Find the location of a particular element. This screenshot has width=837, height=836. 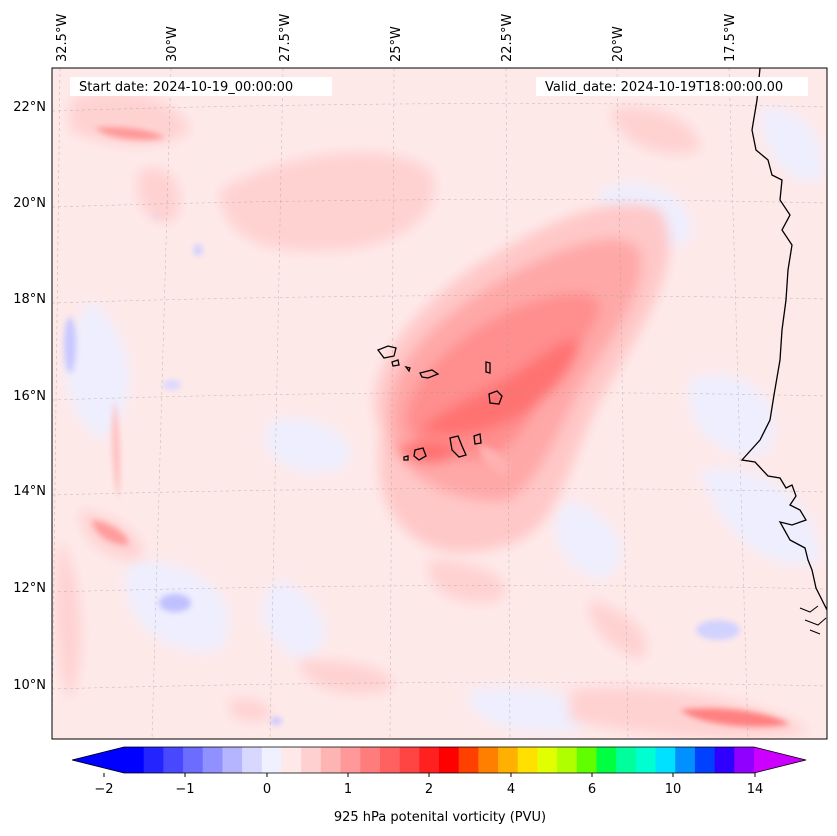

start-date-label: Start date: 2024-10-19_00:00:00 is located at coordinates (186, 87).